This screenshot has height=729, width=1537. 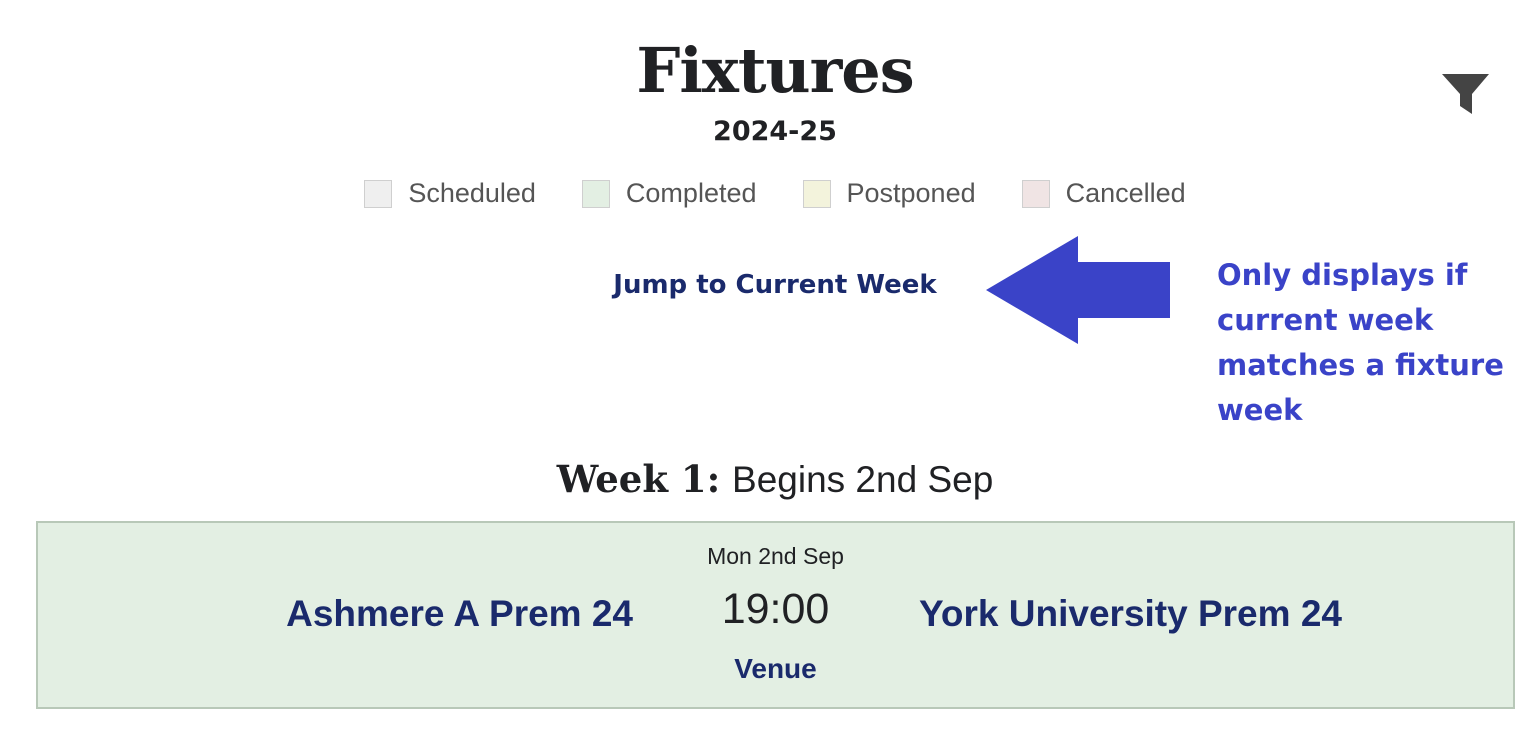 What do you see at coordinates (775, 285) in the screenshot?
I see `jump-to-current-week-link: Jump to Current Week` at bounding box center [775, 285].